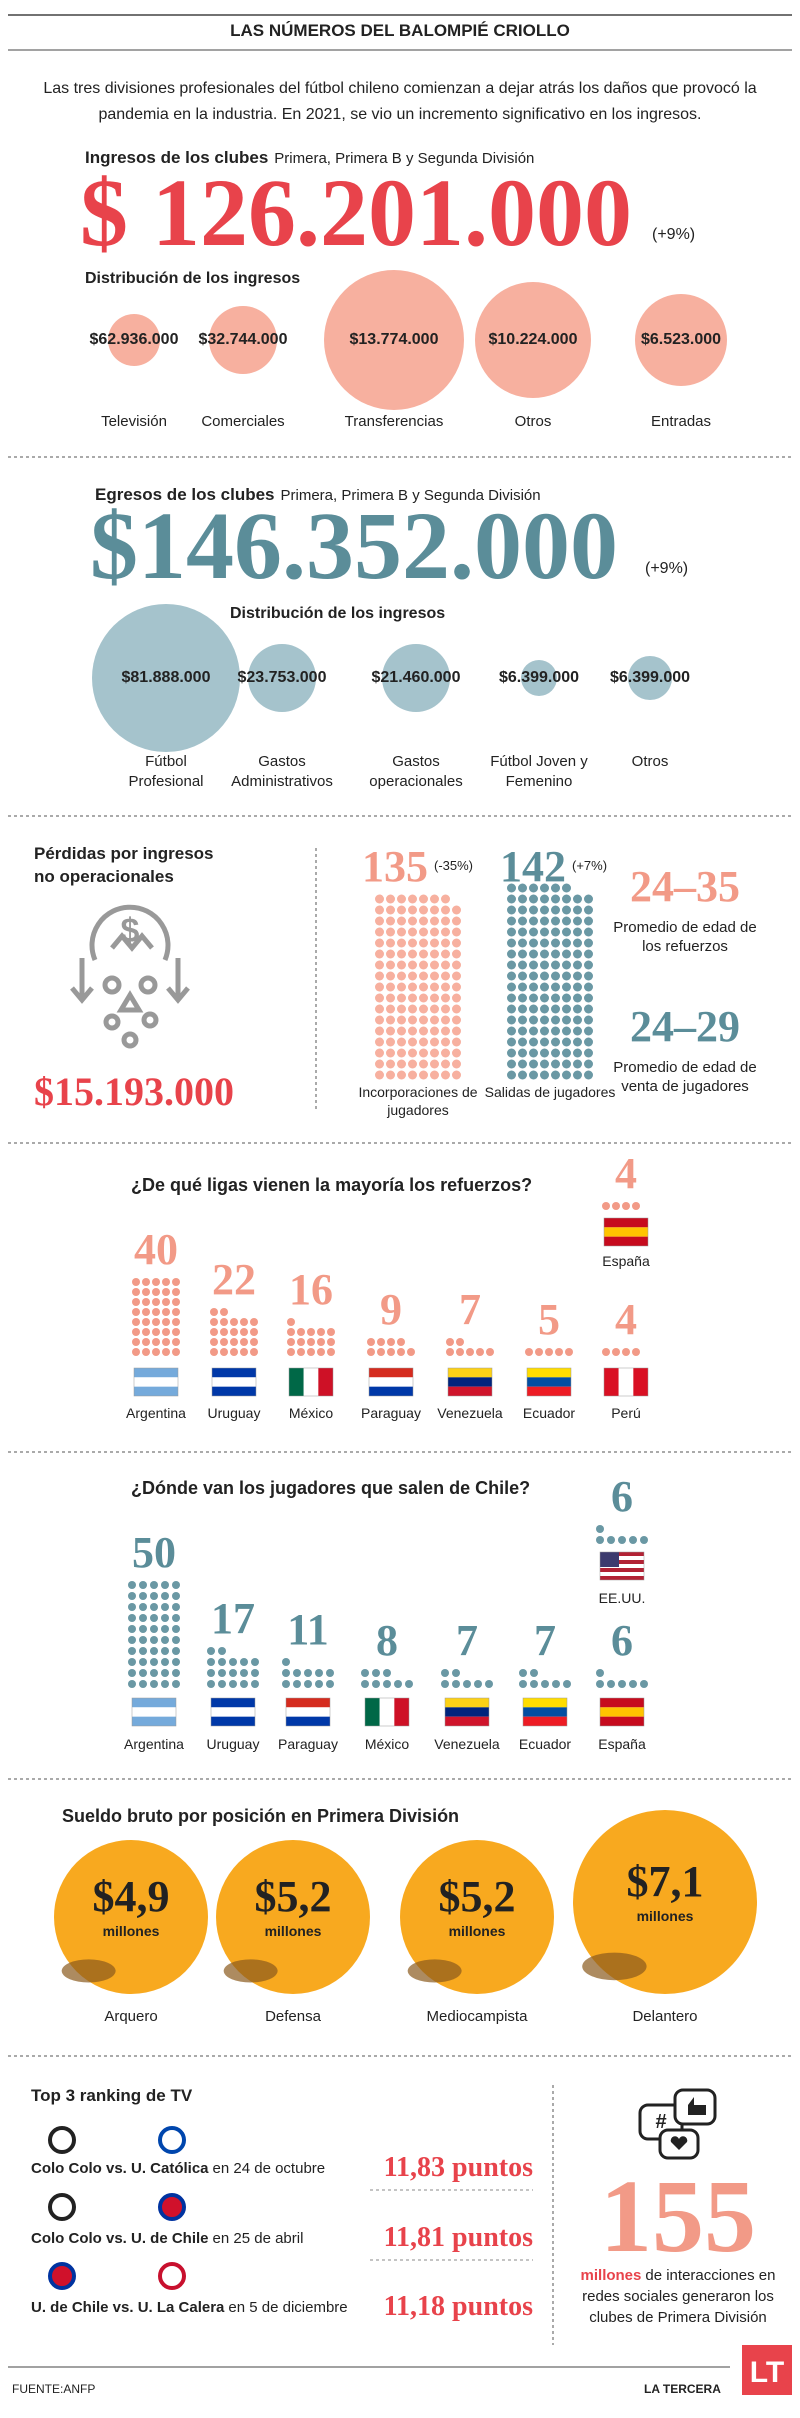  Describe the element at coordinates (166, 677) in the screenshot. I see `distribution-value: $81.888.000` at that location.